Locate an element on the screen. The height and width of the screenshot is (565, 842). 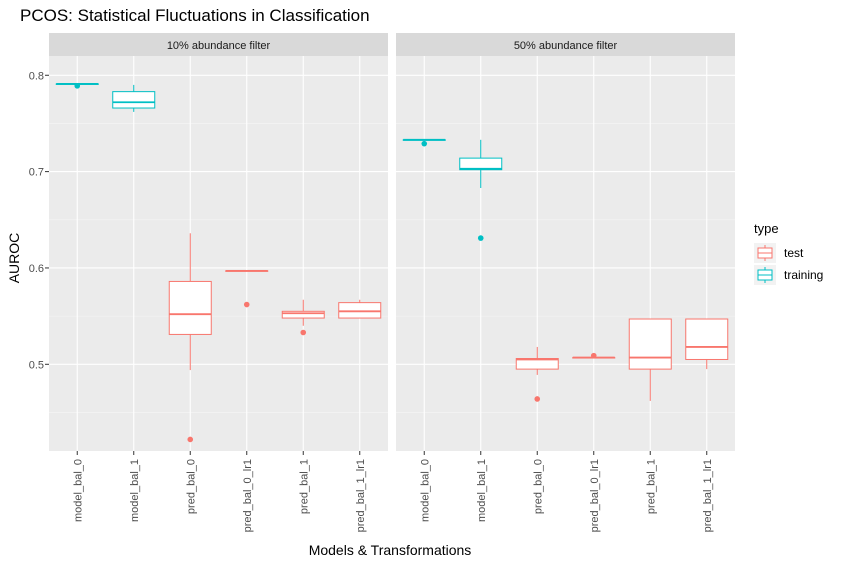
y-tick-label: 0.8 is located at coordinates (36, 76).